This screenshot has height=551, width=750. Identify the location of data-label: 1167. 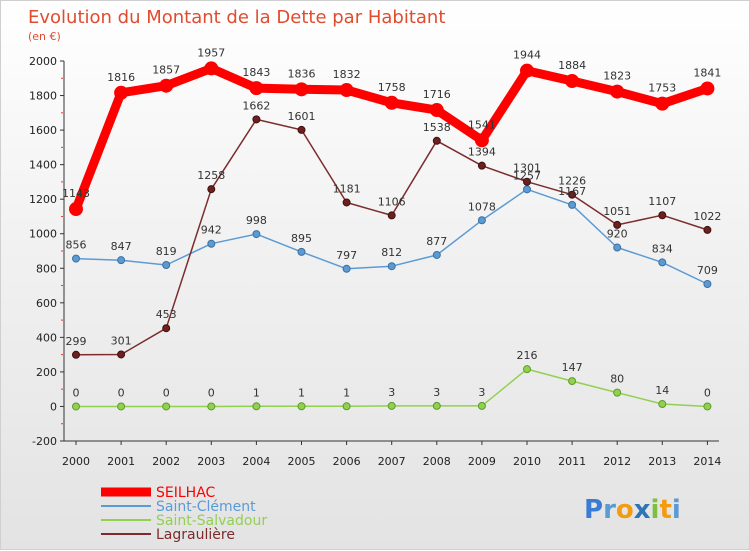
(572, 191).